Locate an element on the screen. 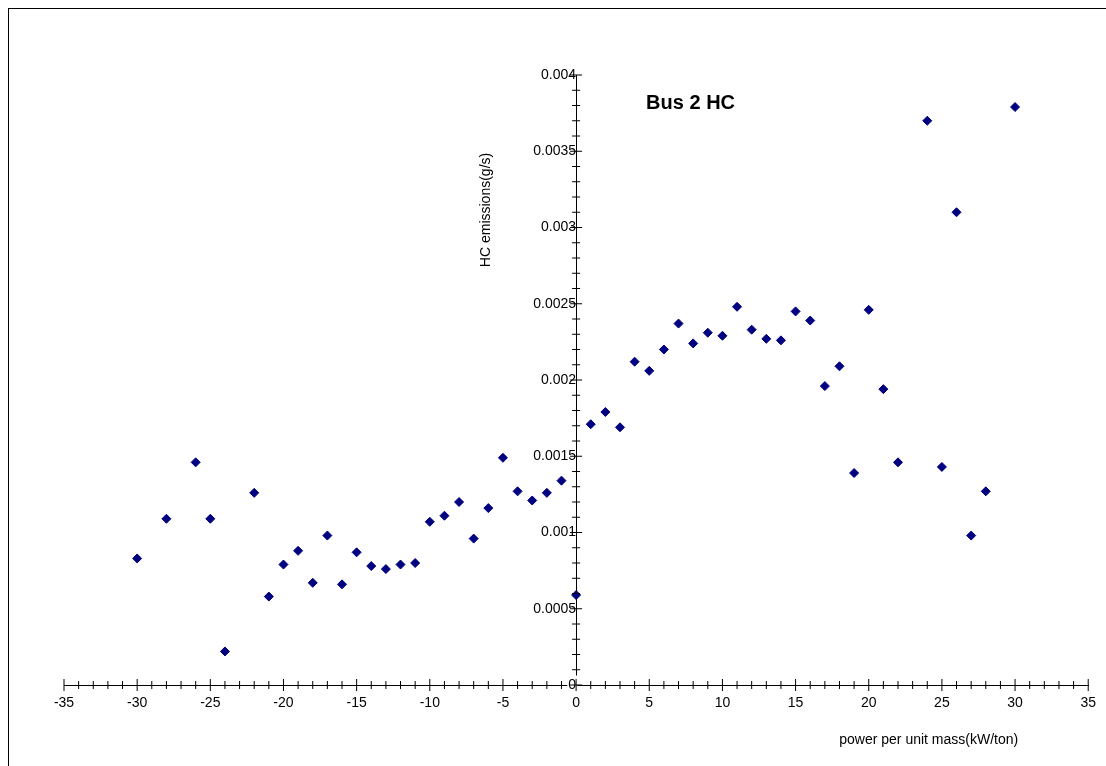 Image resolution: width=1106 pixels, height=766 pixels. y-tick-label: 0.001 is located at coordinates (559, 531).